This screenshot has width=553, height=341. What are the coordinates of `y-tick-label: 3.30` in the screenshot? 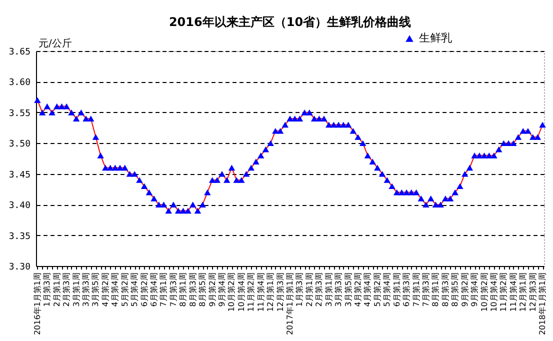 It's located at (19, 267).